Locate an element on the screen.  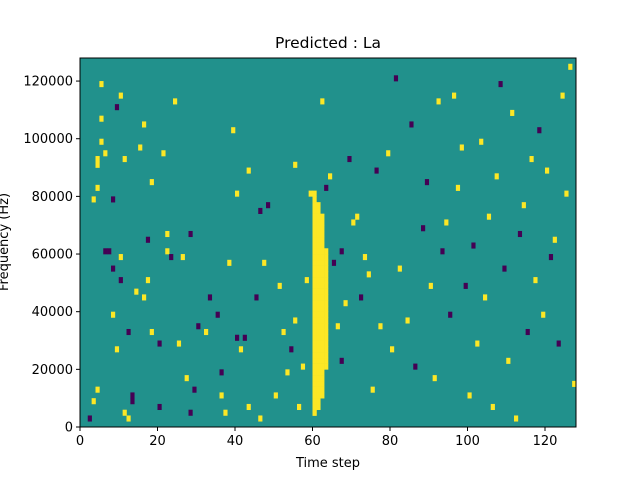
x-tick-label: 80 is located at coordinates (390, 441).